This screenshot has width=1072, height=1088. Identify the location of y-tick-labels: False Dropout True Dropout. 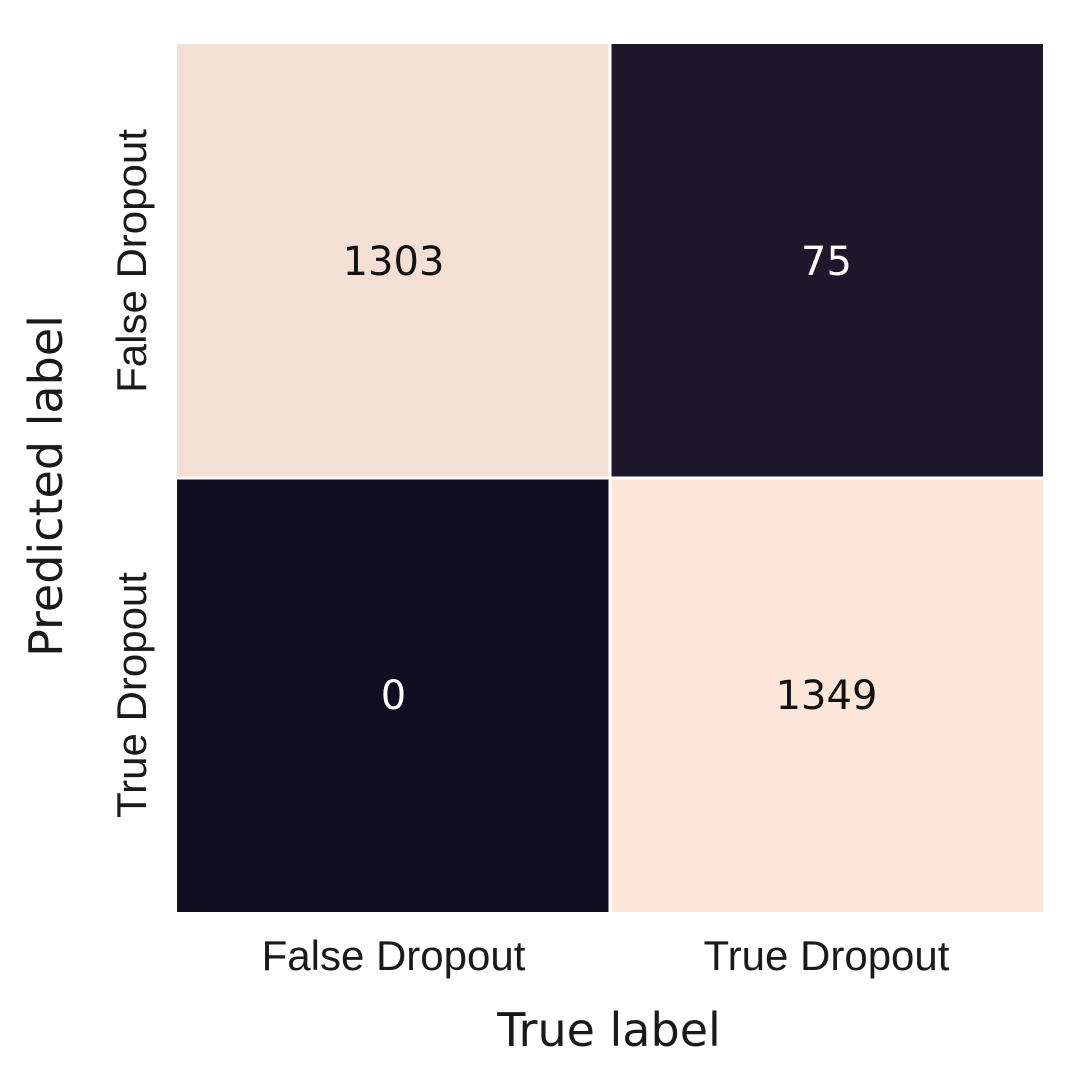
(131, 473).